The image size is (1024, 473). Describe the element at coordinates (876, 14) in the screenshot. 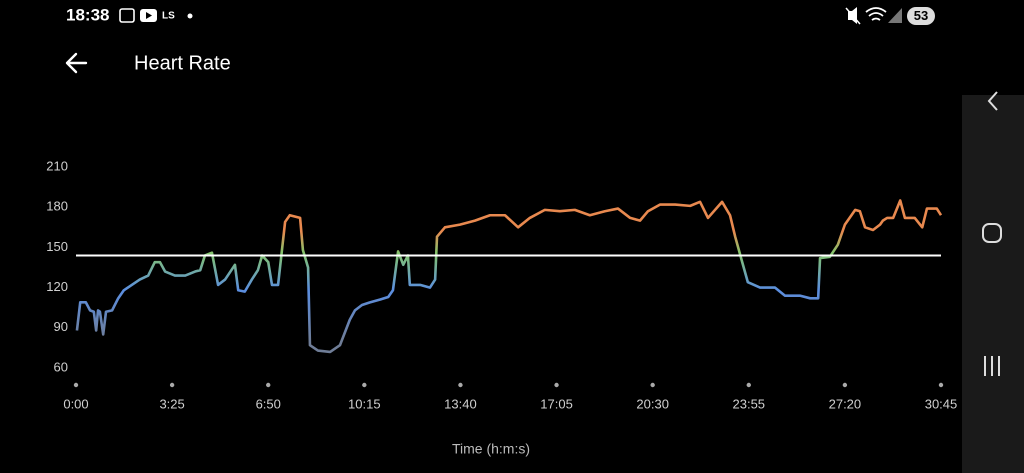

I see `wifi-icon` at that location.